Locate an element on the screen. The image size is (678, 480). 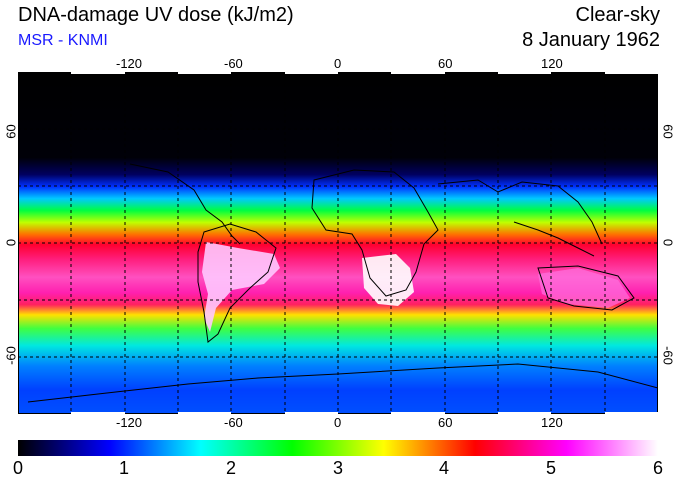
colorbar-label: 0 is located at coordinates (18, 468).